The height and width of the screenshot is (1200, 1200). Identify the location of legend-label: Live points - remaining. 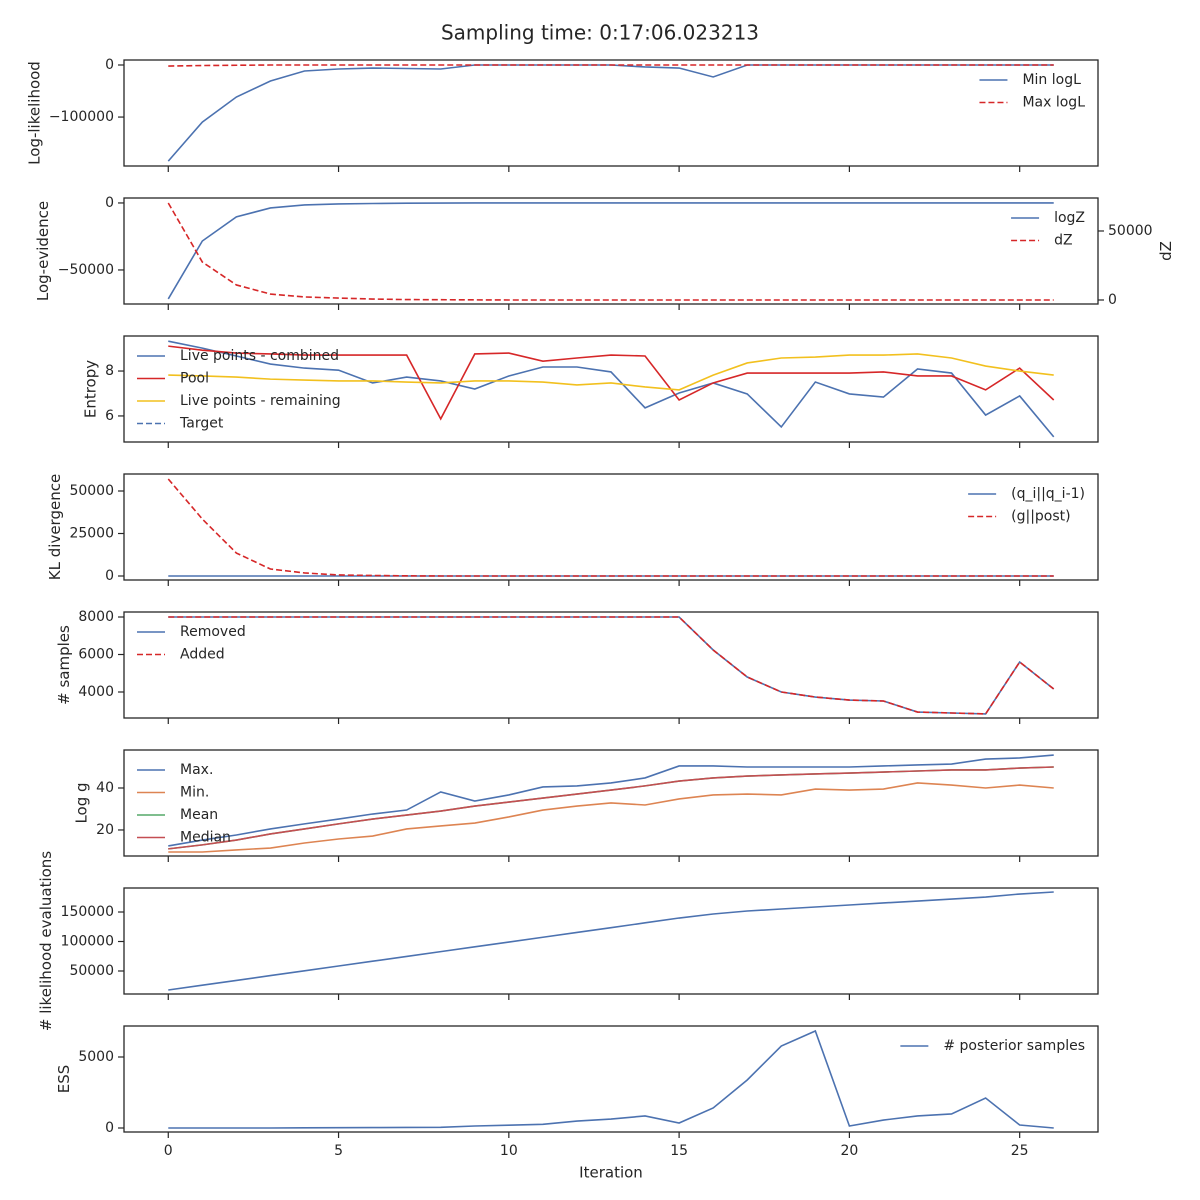
(260, 401).